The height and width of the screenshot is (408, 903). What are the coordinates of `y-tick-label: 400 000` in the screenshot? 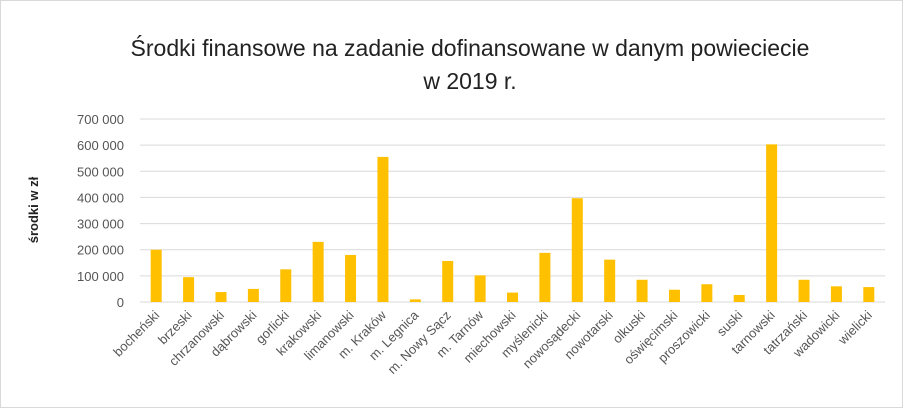 It's located at (100, 197).